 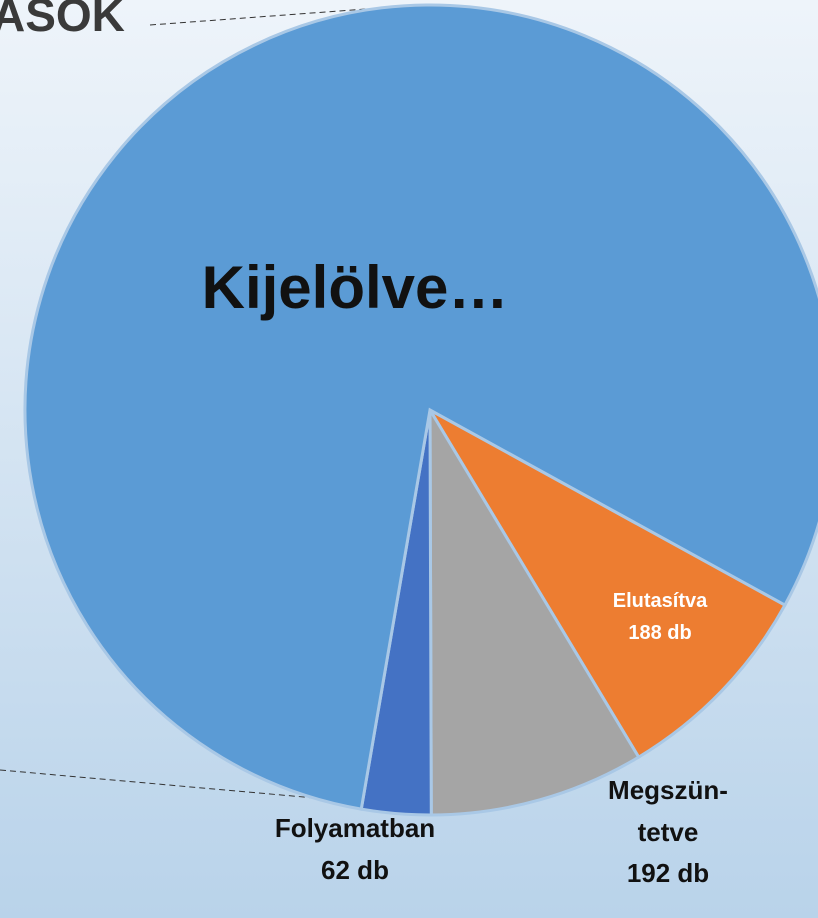 I want to click on dashed-line, so click(x=180, y=786).